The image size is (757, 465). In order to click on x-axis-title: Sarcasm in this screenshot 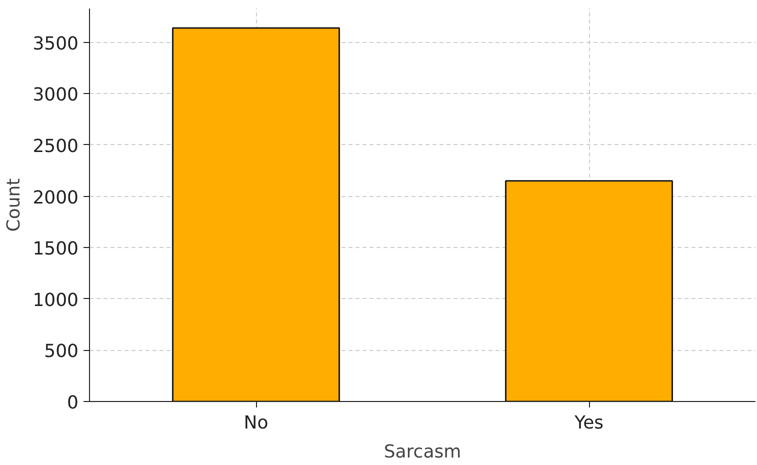, I will do `click(423, 452)`.